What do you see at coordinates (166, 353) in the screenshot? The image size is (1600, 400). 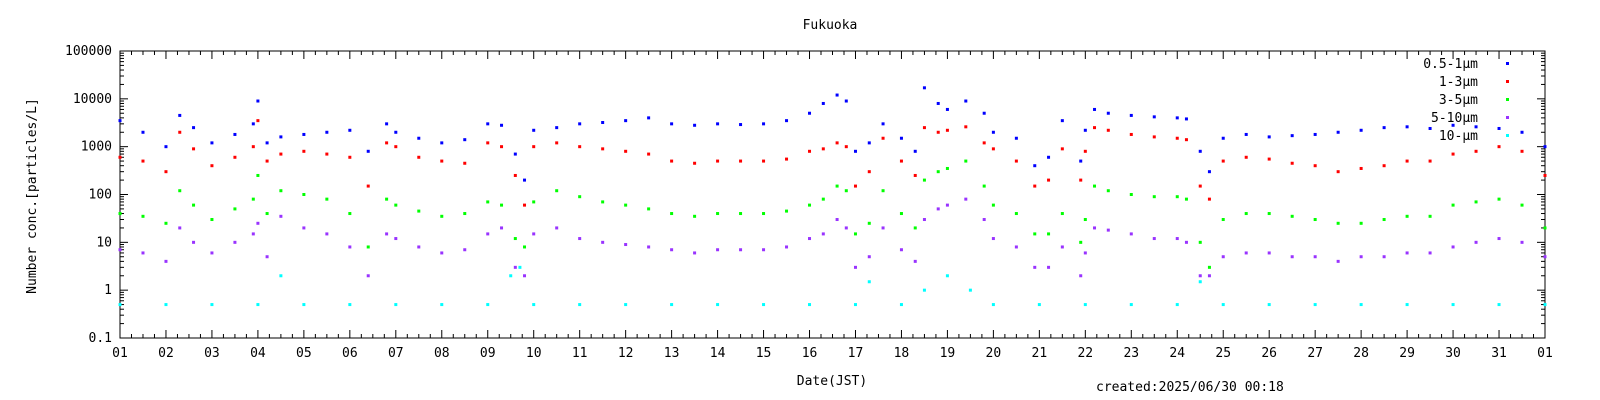 I see `x-tick-label: 02` at bounding box center [166, 353].